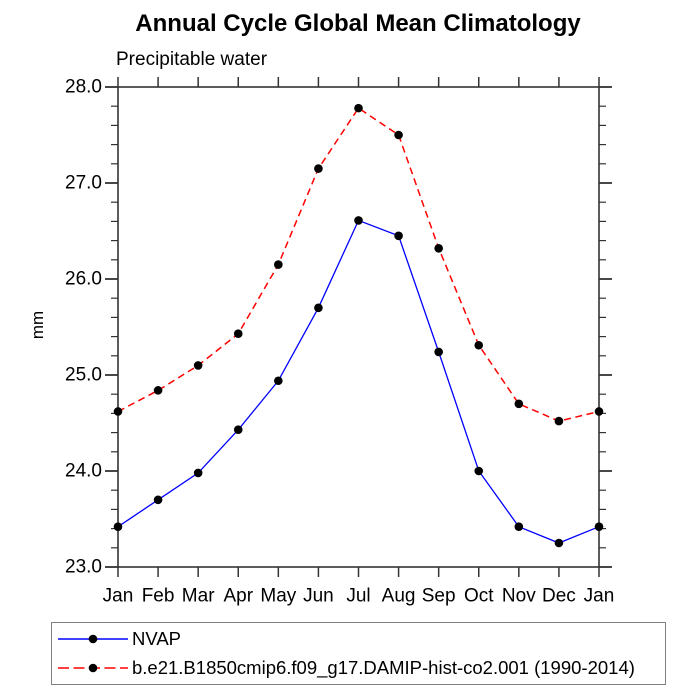  I want to click on x-tick-label: Jul, so click(358, 596).